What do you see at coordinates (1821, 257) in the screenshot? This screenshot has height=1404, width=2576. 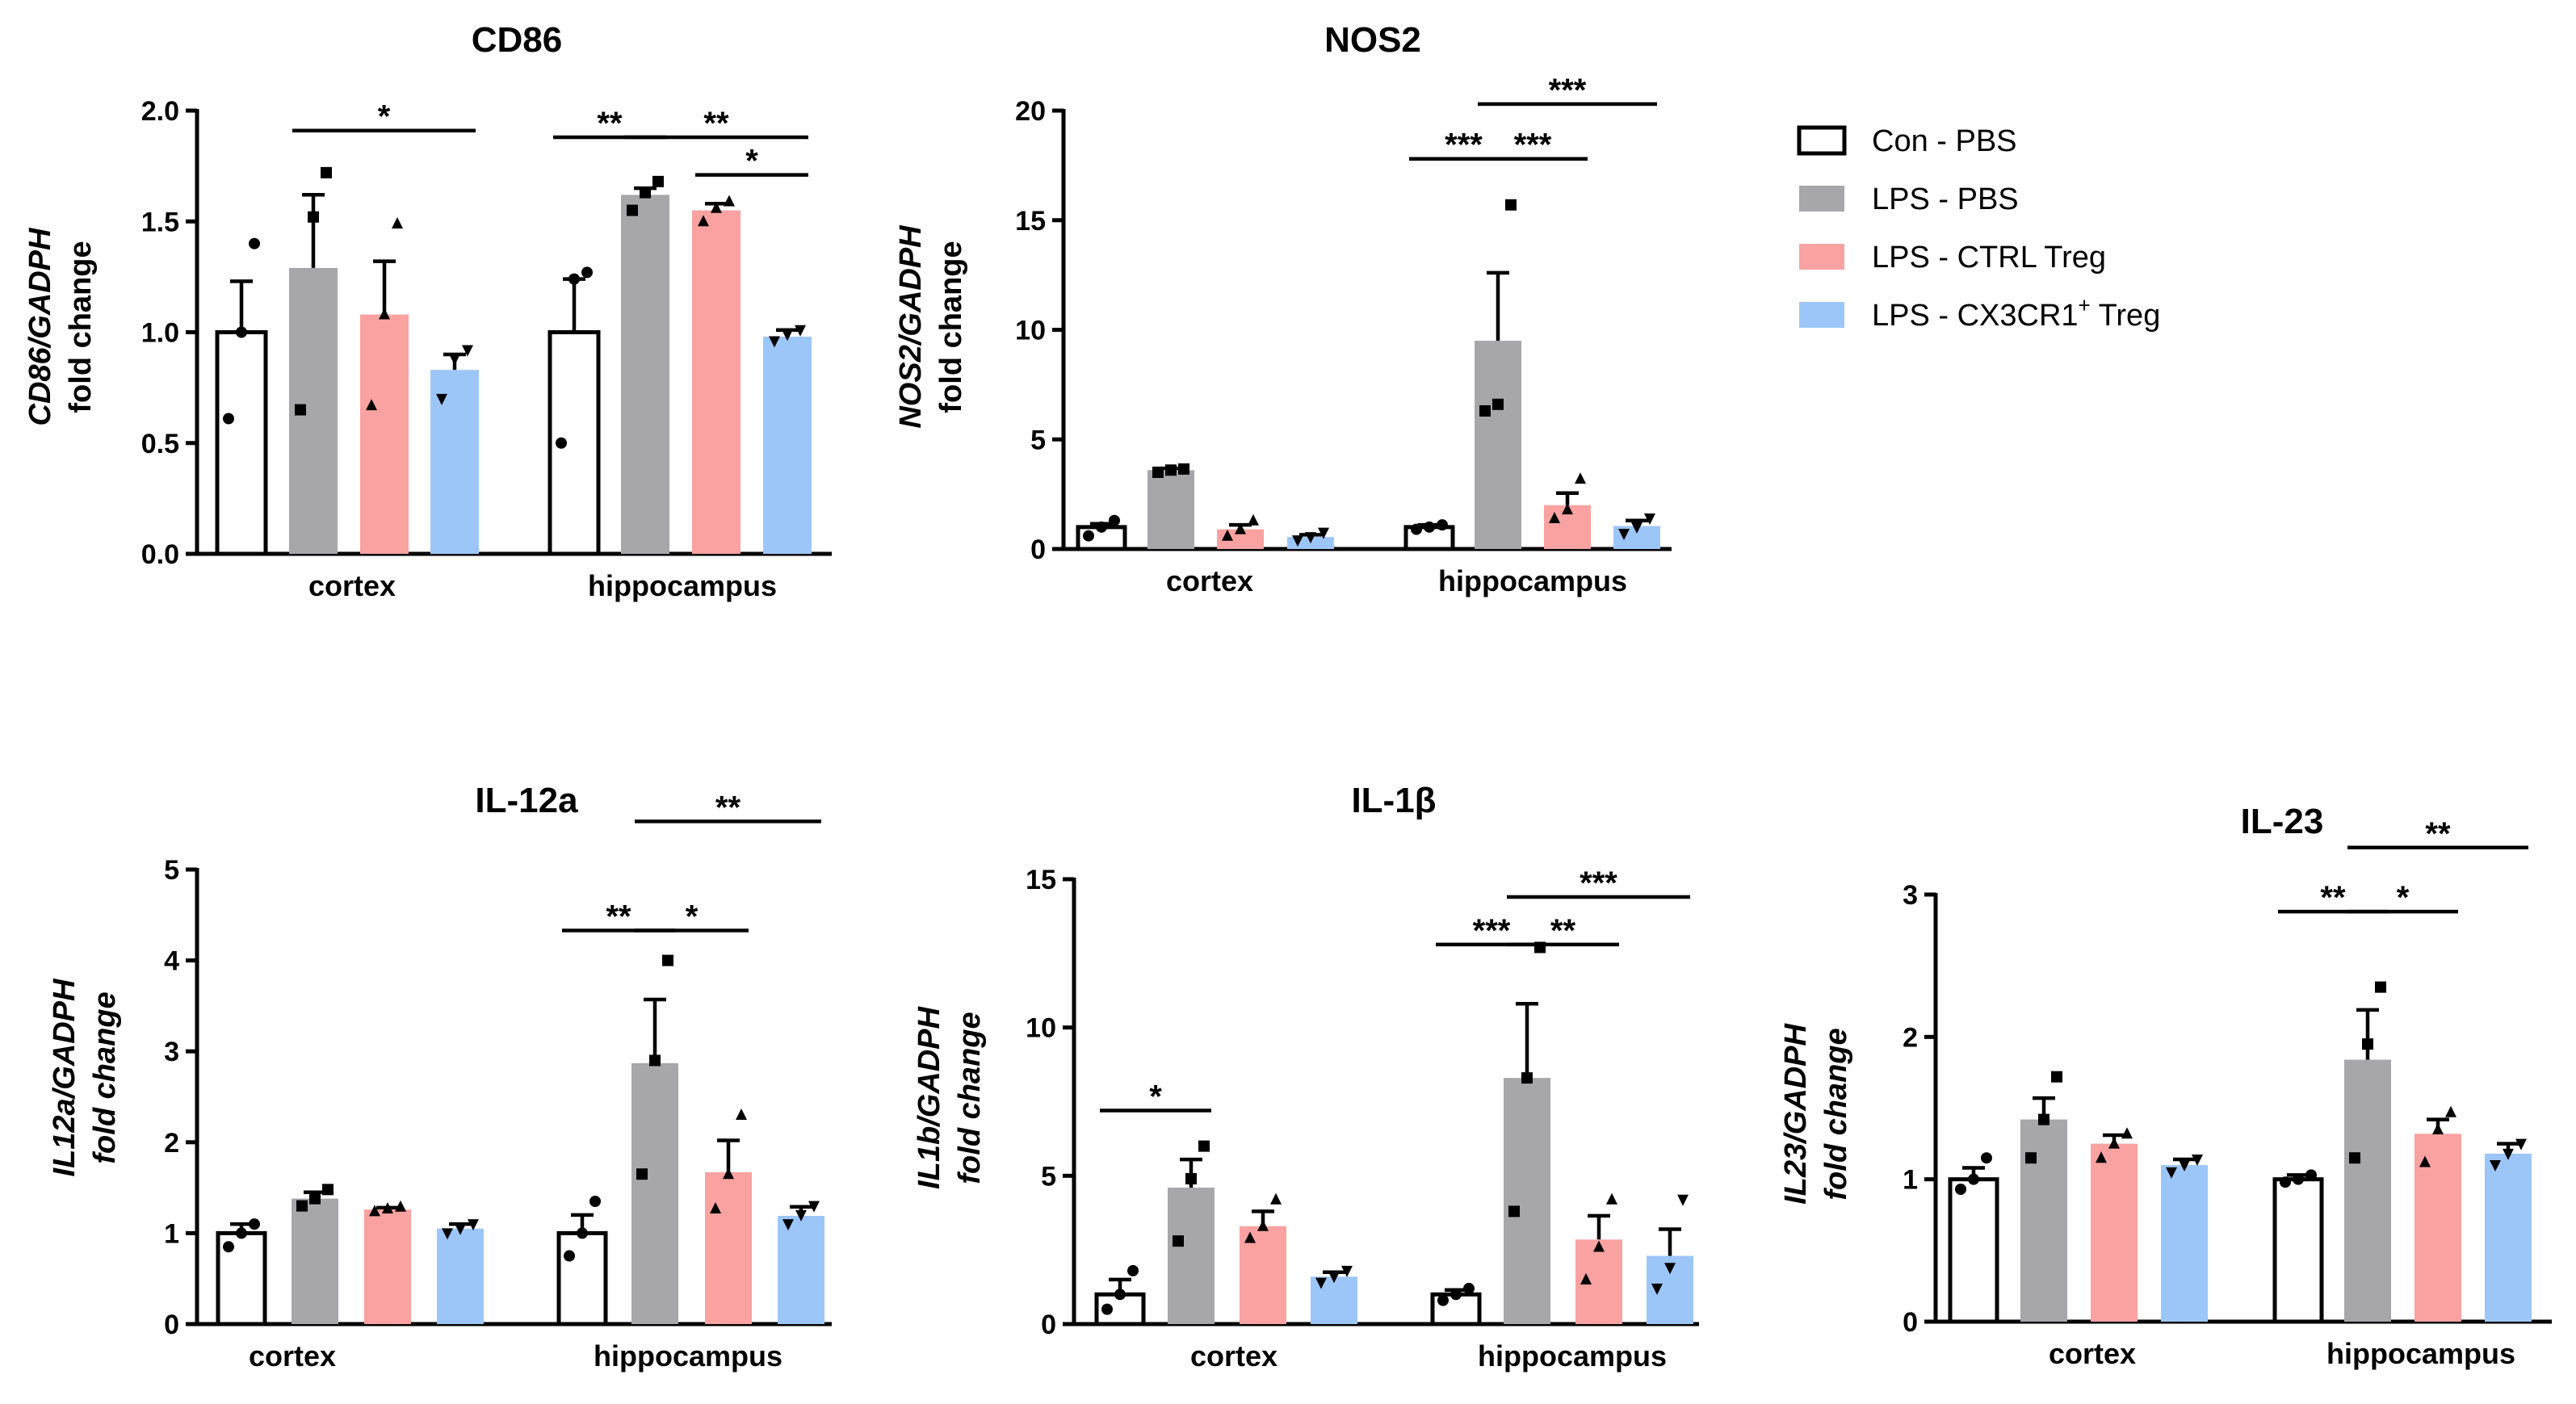 I see `legend-swatch-lps-ctrl-treg` at bounding box center [1821, 257].